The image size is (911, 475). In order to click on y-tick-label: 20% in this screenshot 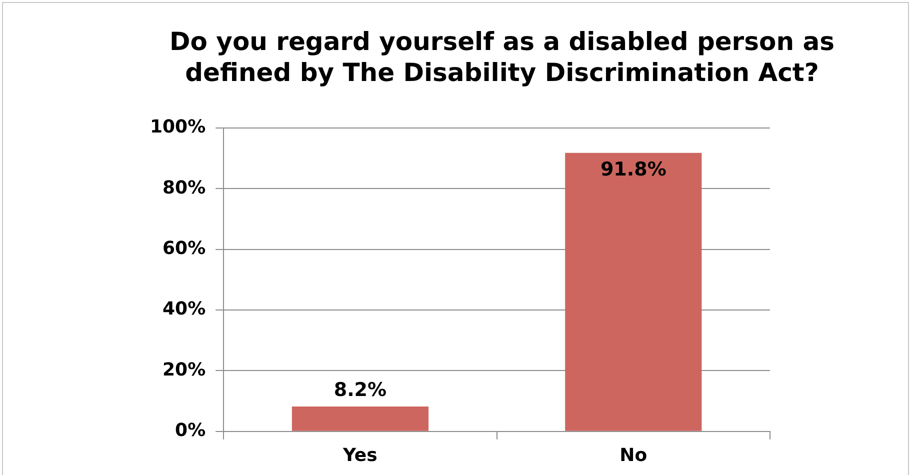, I will do `click(184, 369)`.